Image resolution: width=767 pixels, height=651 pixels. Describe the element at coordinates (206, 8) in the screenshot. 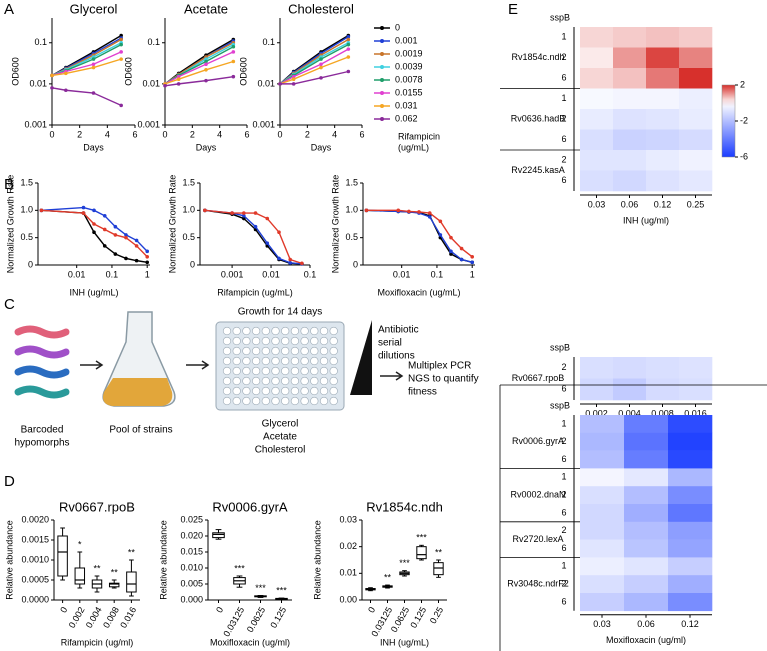

I see `chart-title: Acetate` at that location.